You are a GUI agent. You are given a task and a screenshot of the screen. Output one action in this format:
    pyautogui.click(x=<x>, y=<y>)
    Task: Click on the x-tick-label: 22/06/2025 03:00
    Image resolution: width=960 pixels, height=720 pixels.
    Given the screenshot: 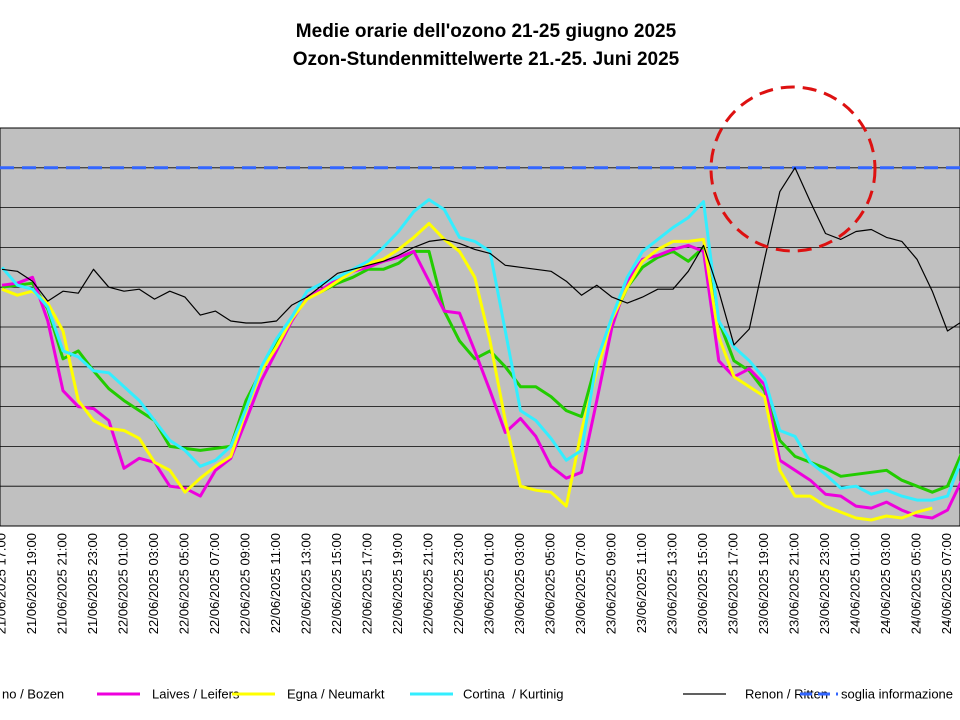 What is the action you would take?
    pyautogui.click(x=153, y=583)
    